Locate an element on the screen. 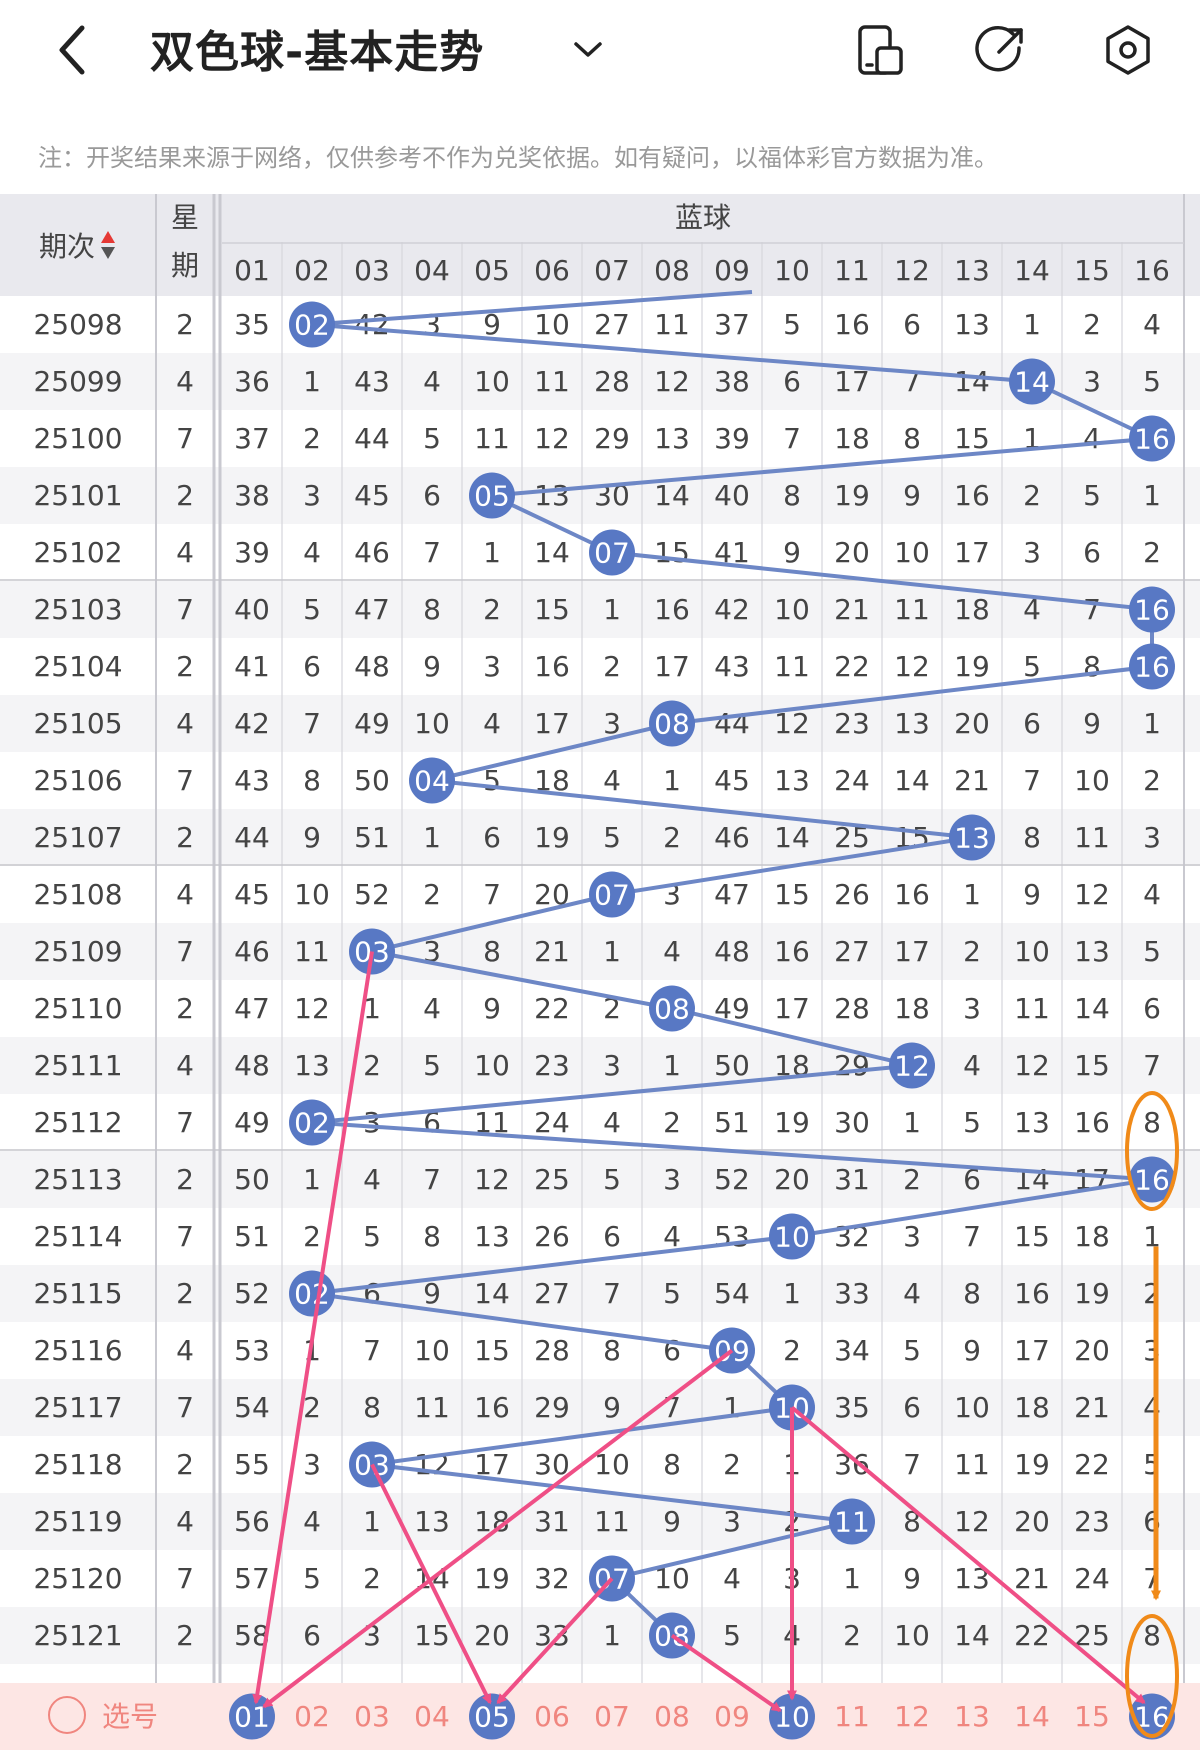 The width and height of the screenshot is (1200, 1750). miss-count-cell: 25 is located at coordinates (1092, 1635).